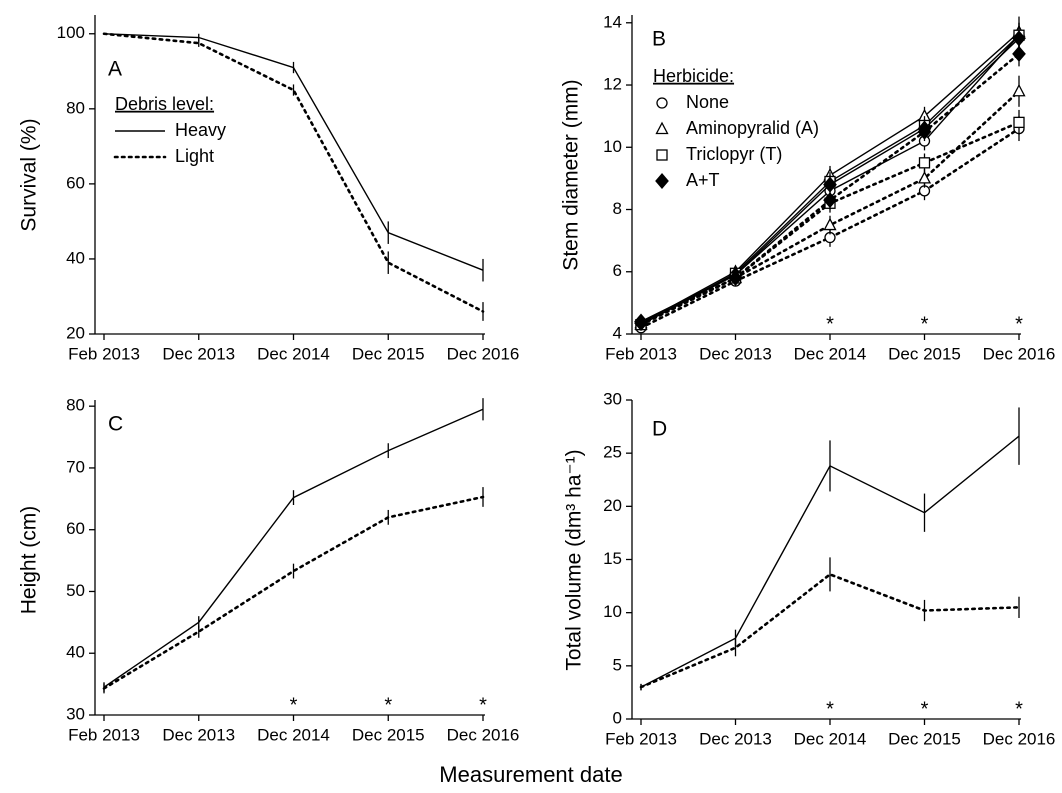 The width and height of the screenshot is (1062, 793). Describe the element at coordinates (612, 21) in the screenshot. I see `y-tick-label: 14` at that location.